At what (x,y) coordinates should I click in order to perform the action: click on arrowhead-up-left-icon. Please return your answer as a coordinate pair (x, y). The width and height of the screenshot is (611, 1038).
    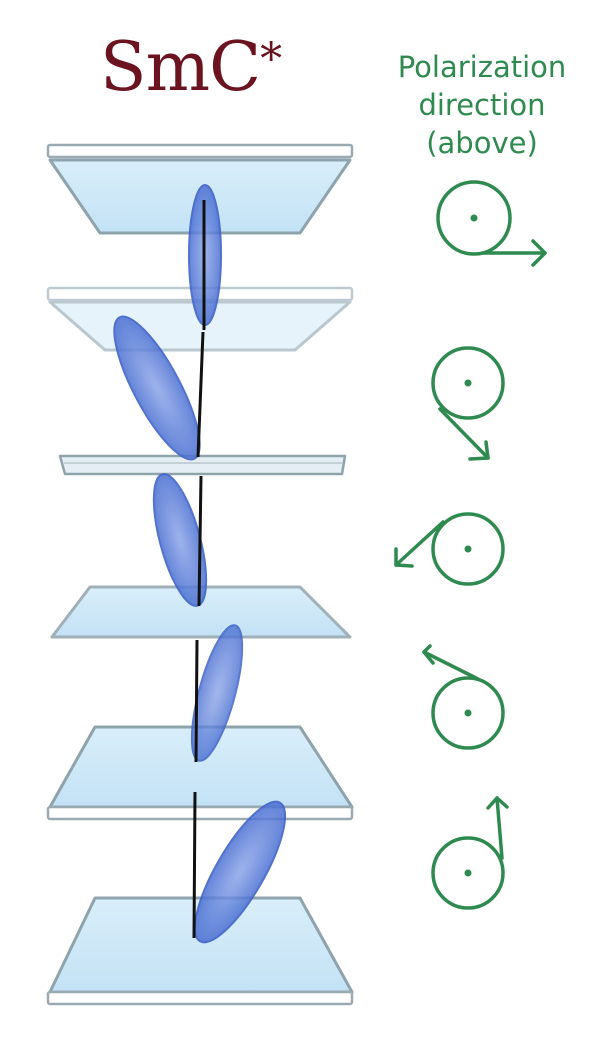
    Looking at the image, I should click on (428, 654).